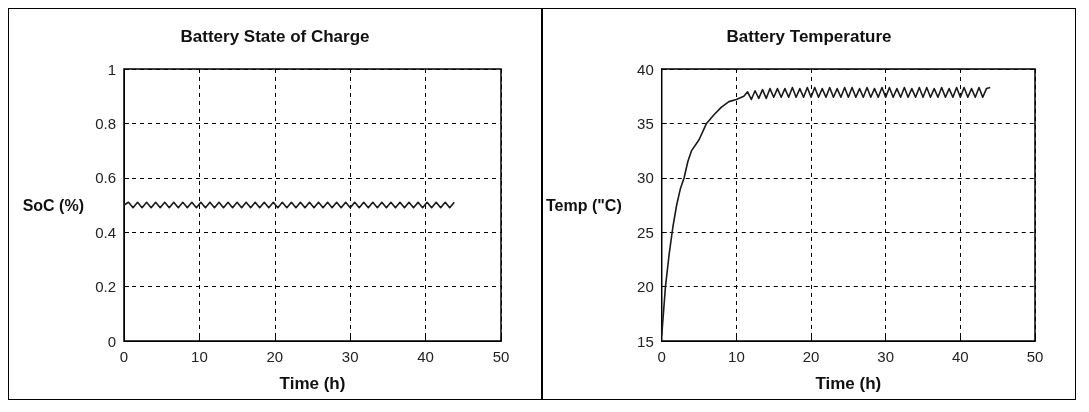 The height and width of the screenshot is (412, 1089). What do you see at coordinates (105, 123) in the screenshot?
I see `y-tick-label: 0.8` at bounding box center [105, 123].